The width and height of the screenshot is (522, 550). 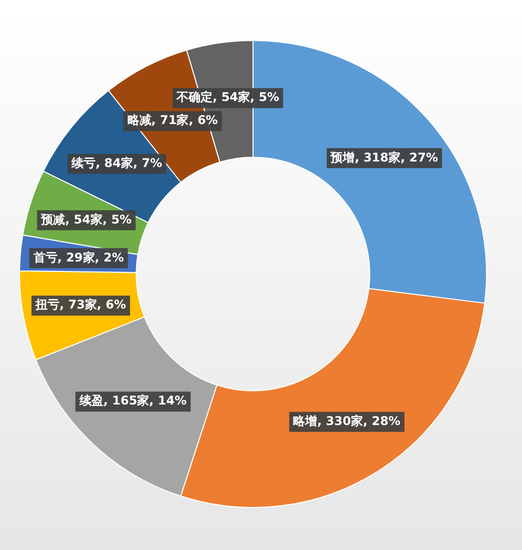 What do you see at coordinates (346, 421) in the screenshot?
I see `slice-label: 略增, 330家, 28%` at bounding box center [346, 421].